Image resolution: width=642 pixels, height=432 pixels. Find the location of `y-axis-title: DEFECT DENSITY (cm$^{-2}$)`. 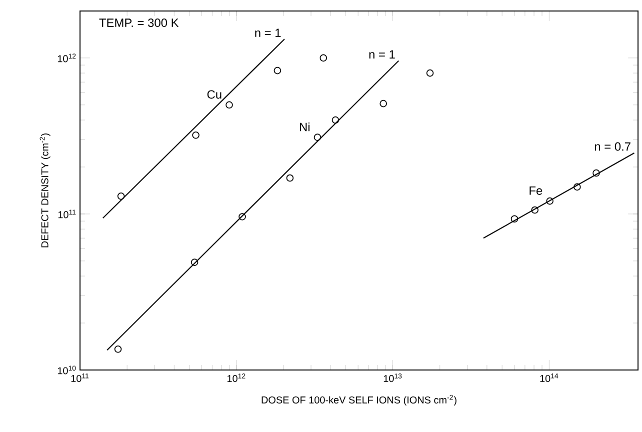

y-axis-title: DEFECT DENSITY (cm$^{-2}$) is located at coordinates (45, 191).